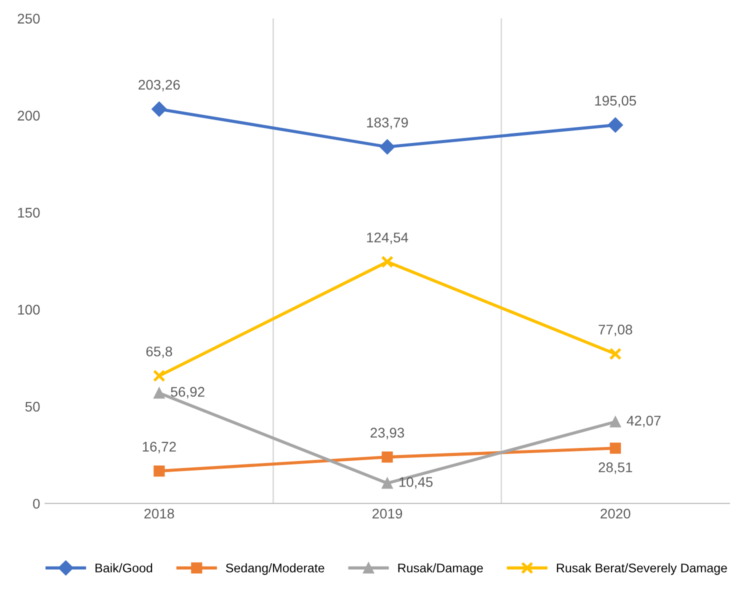  What do you see at coordinates (643, 422) in the screenshot?
I see `data-label: 42,07` at bounding box center [643, 422].